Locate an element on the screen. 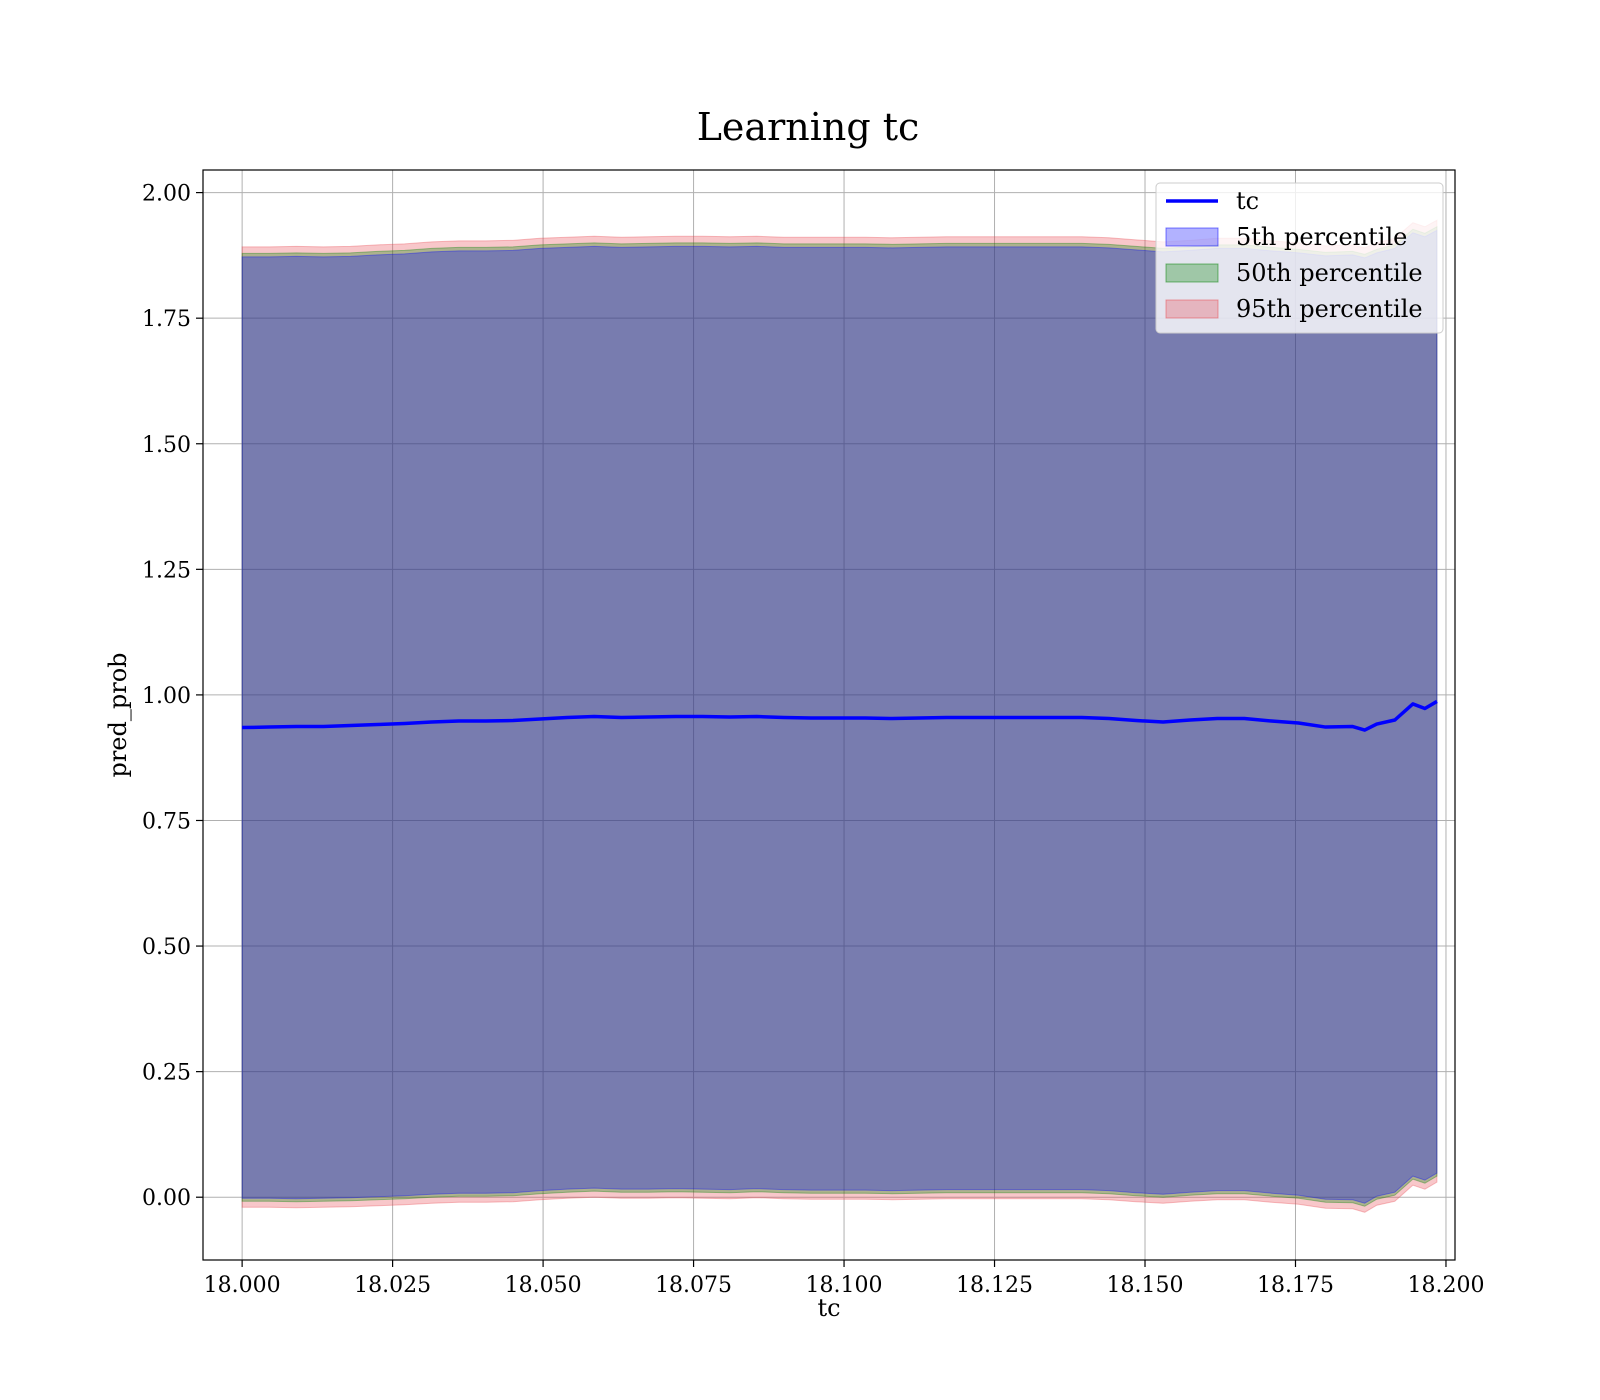 Image resolution: width=1600 pixels, height=1400 pixels. y-tick-label: 2.00 is located at coordinates (166, 194).